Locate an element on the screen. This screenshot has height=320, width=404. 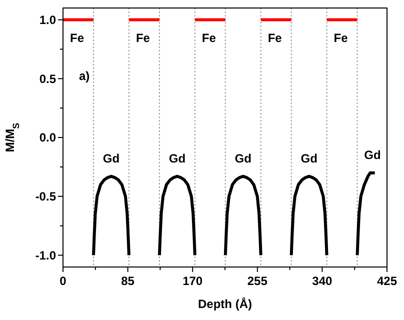
x-tick-label: 340 is located at coordinates (322, 281).